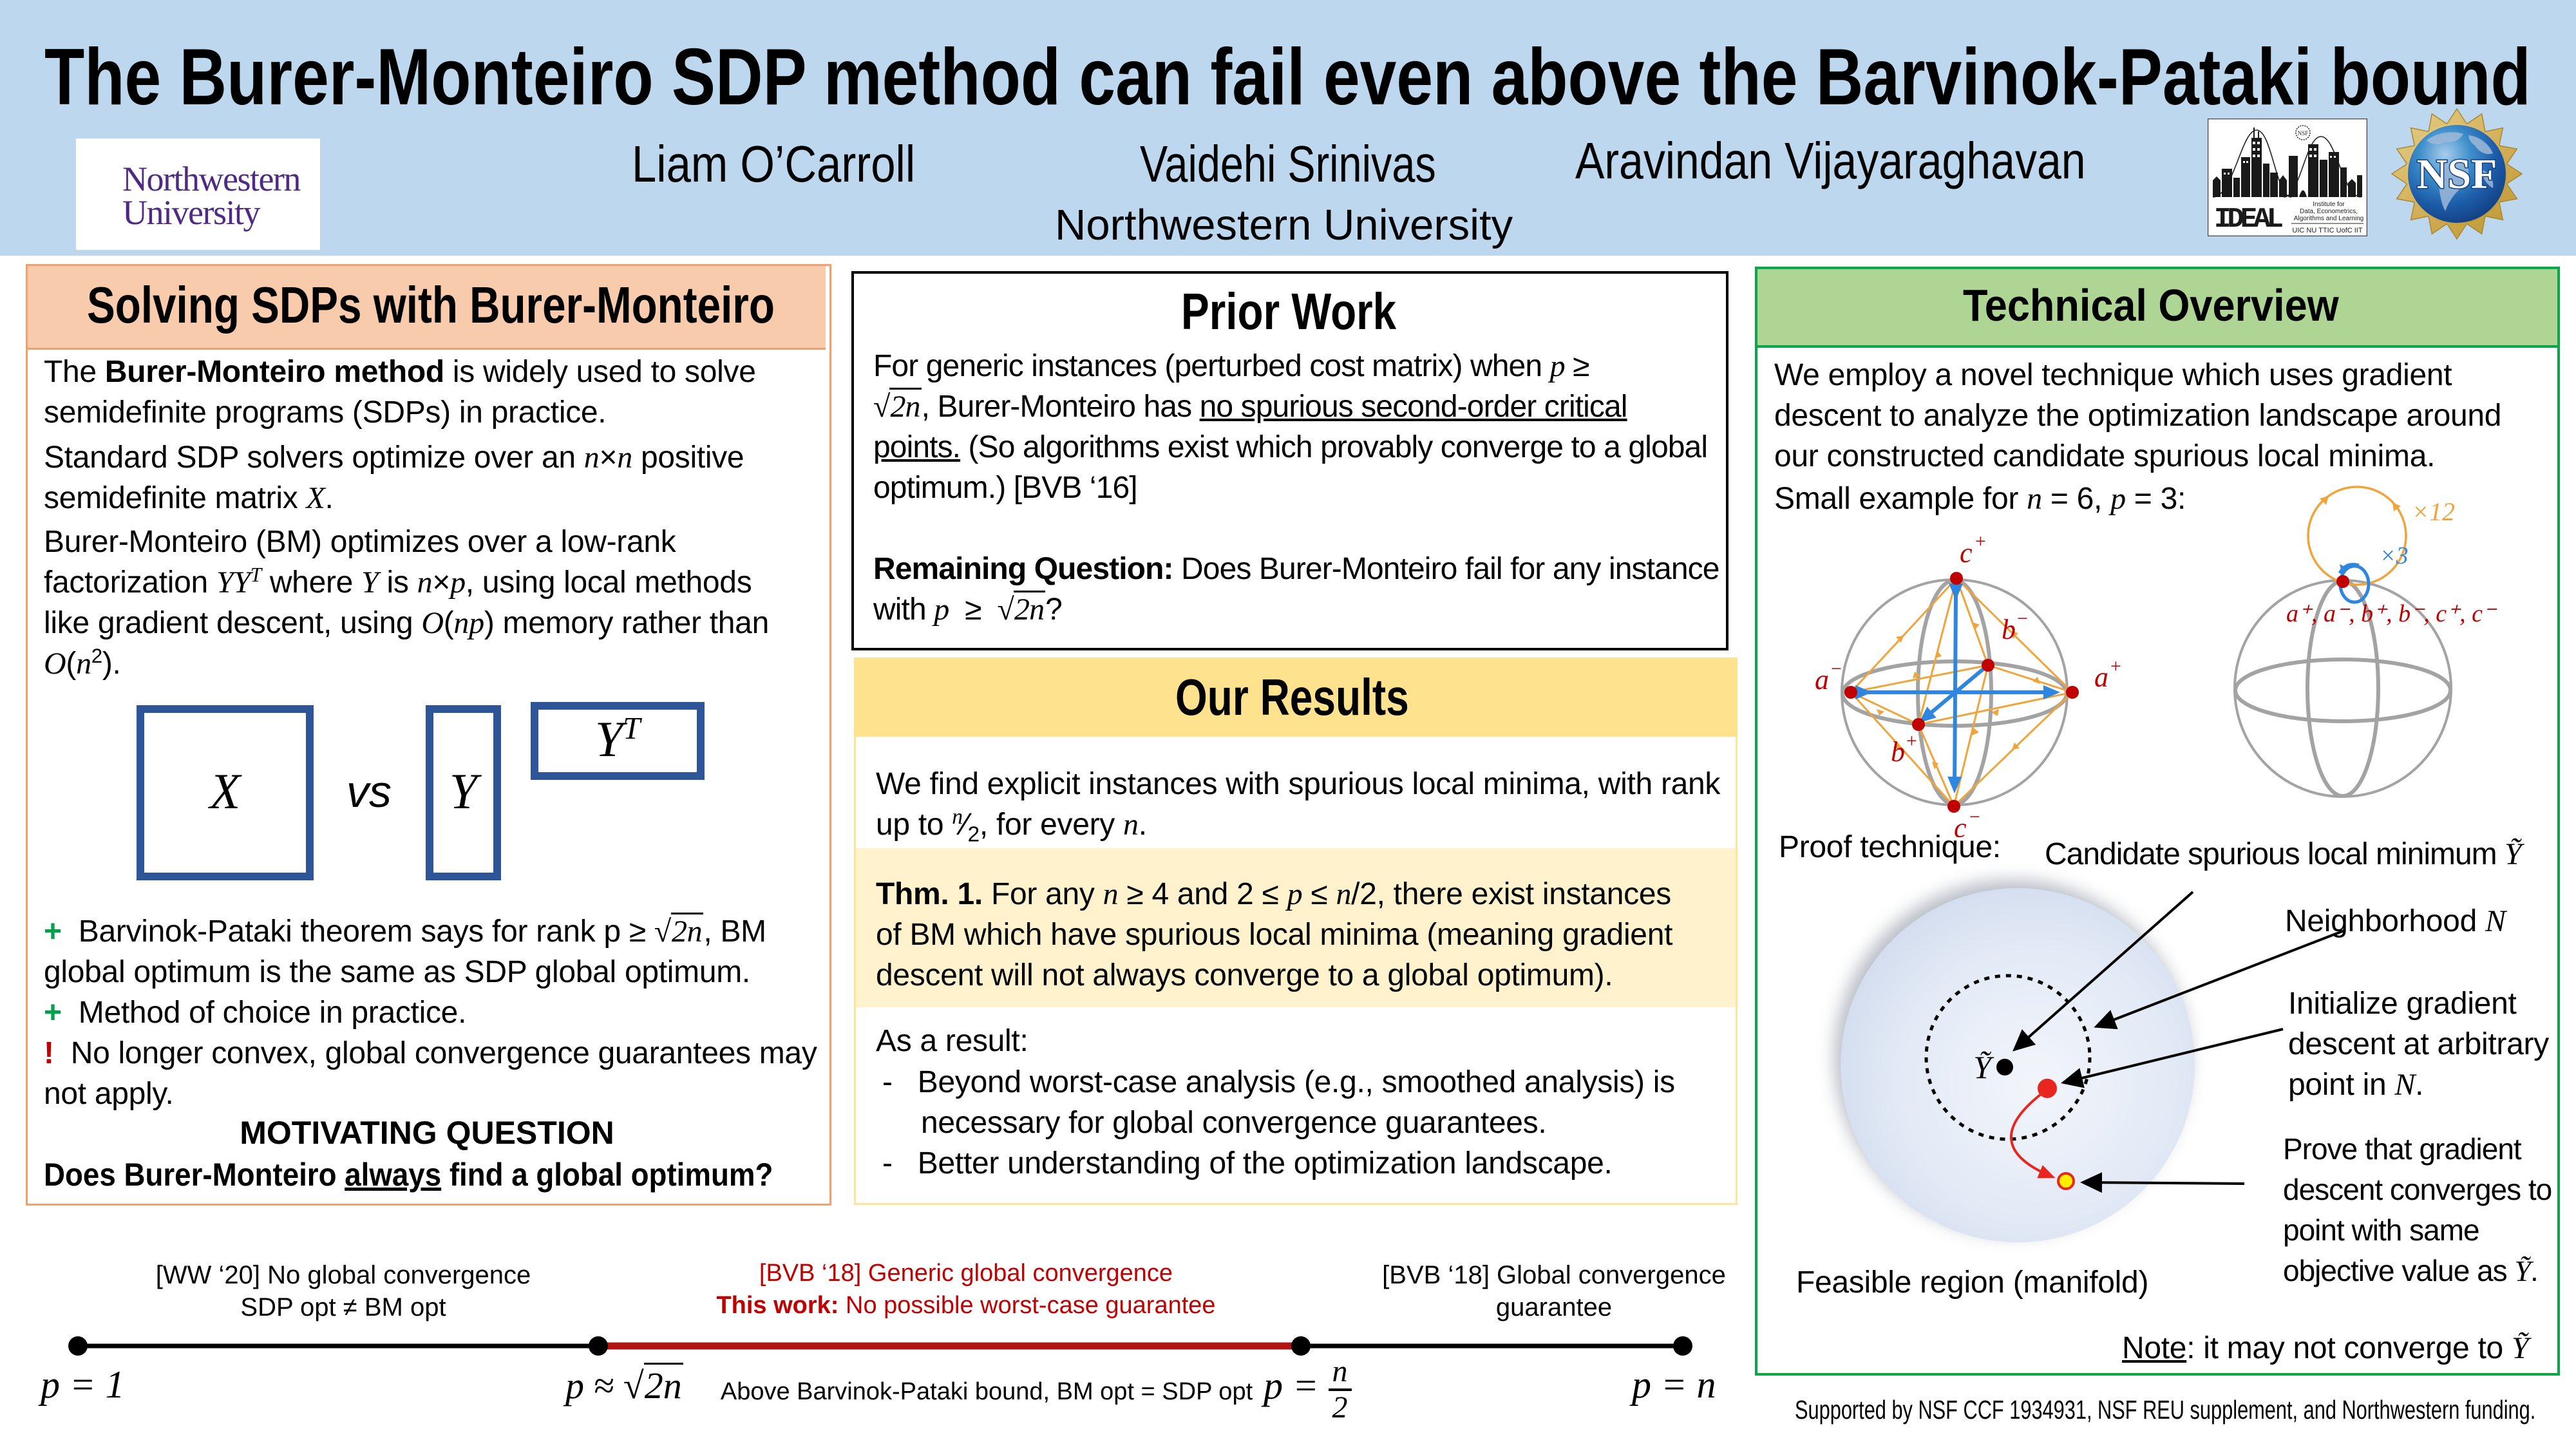 This screenshot has height=1449, width=2576. I want to click on svg-text: UIC NU TTIC UofC IIT, so click(2327, 231).